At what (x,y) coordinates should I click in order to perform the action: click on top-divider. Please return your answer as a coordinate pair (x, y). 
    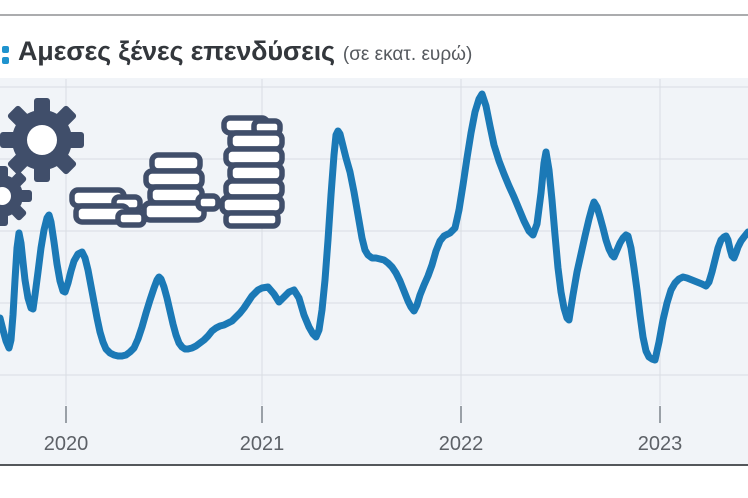
    Looking at the image, I should click on (374, 15).